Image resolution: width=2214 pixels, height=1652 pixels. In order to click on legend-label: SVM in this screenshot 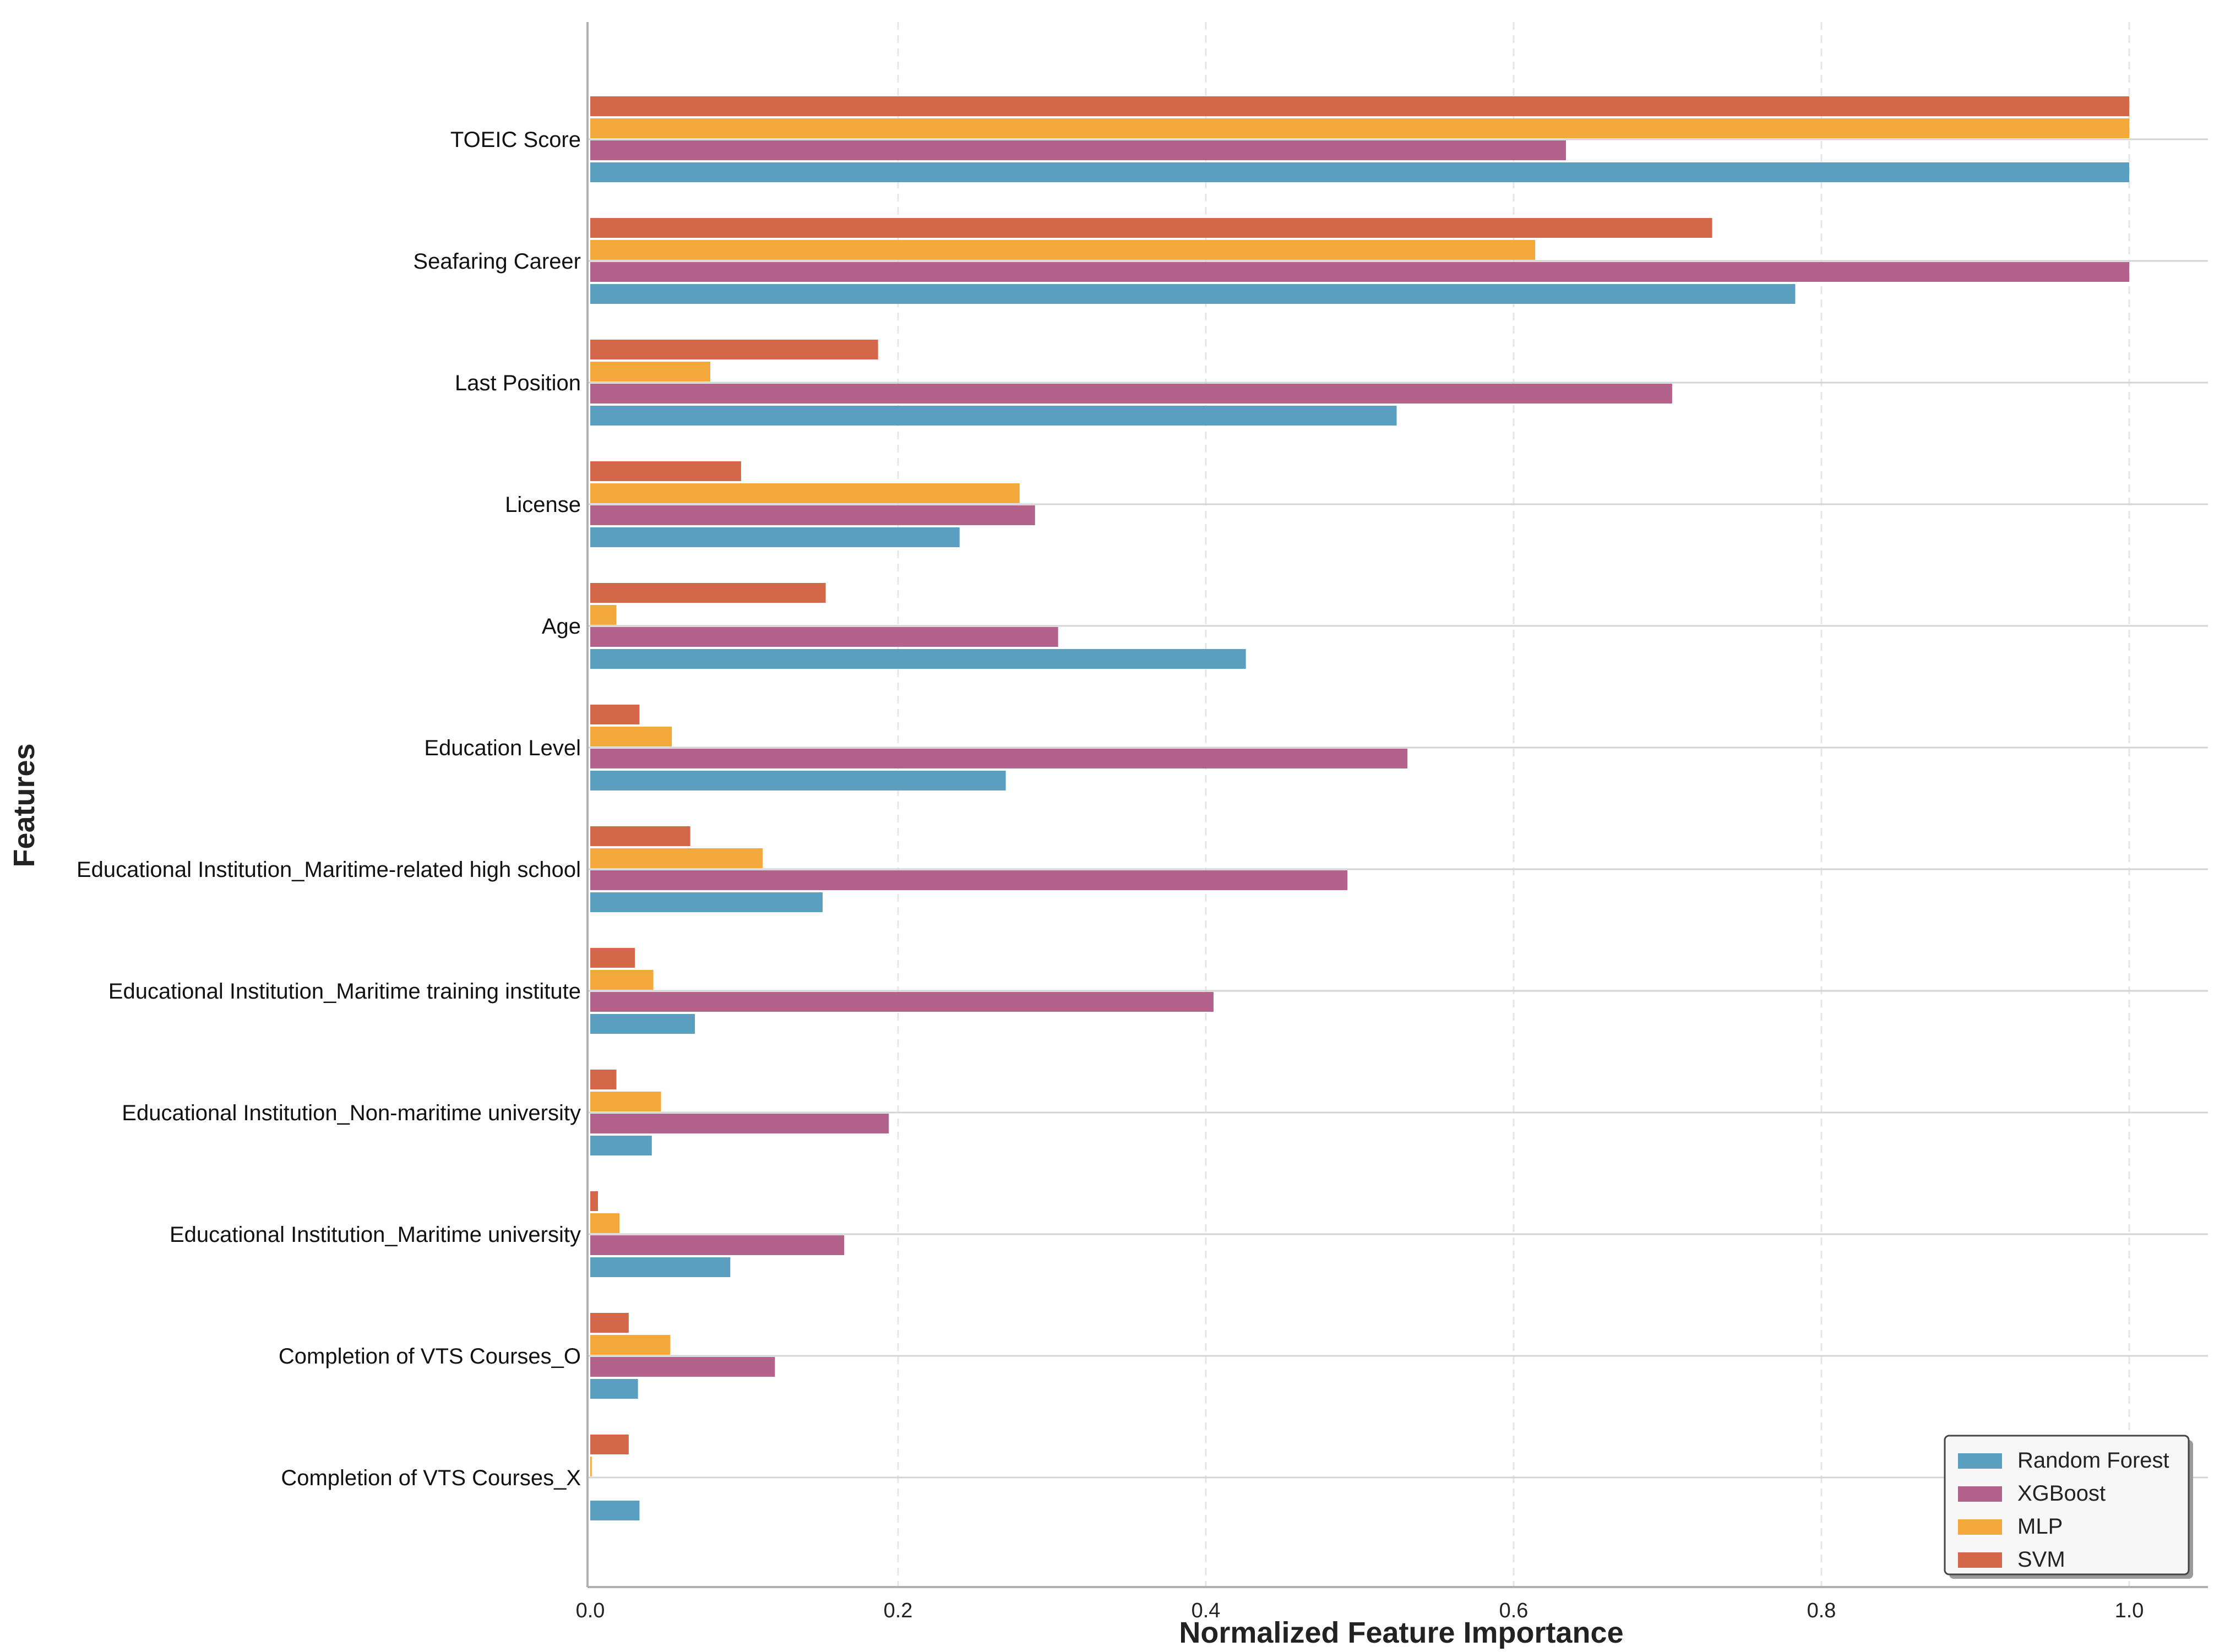, I will do `click(2041, 1559)`.